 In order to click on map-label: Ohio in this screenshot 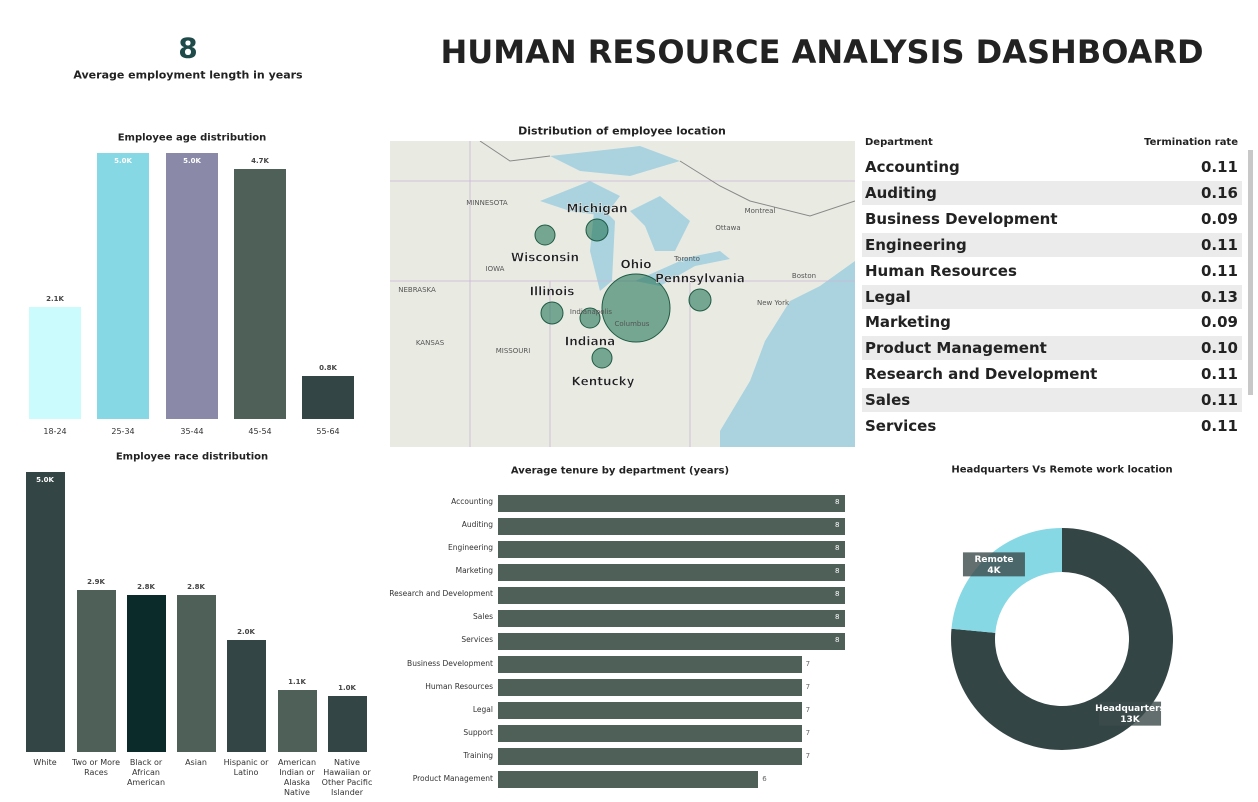, I will do `click(635, 265)`.